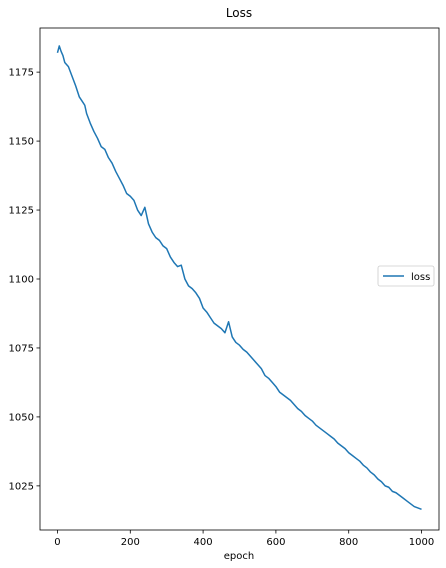 The width and height of the screenshot is (446, 568). I want to click on legend-box, so click(406, 276).